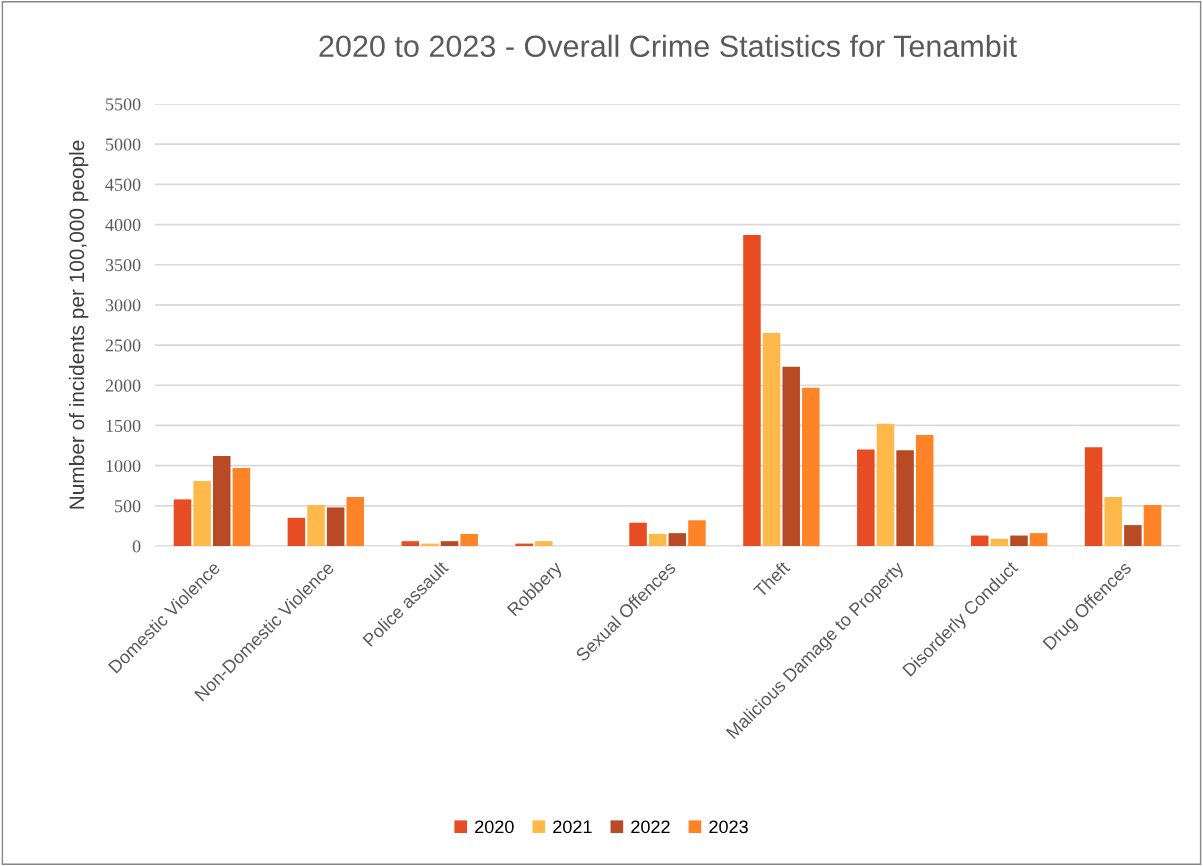 Image resolution: width=1203 pixels, height=866 pixels. I want to click on y-tick-label: 3000, so click(123, 305).